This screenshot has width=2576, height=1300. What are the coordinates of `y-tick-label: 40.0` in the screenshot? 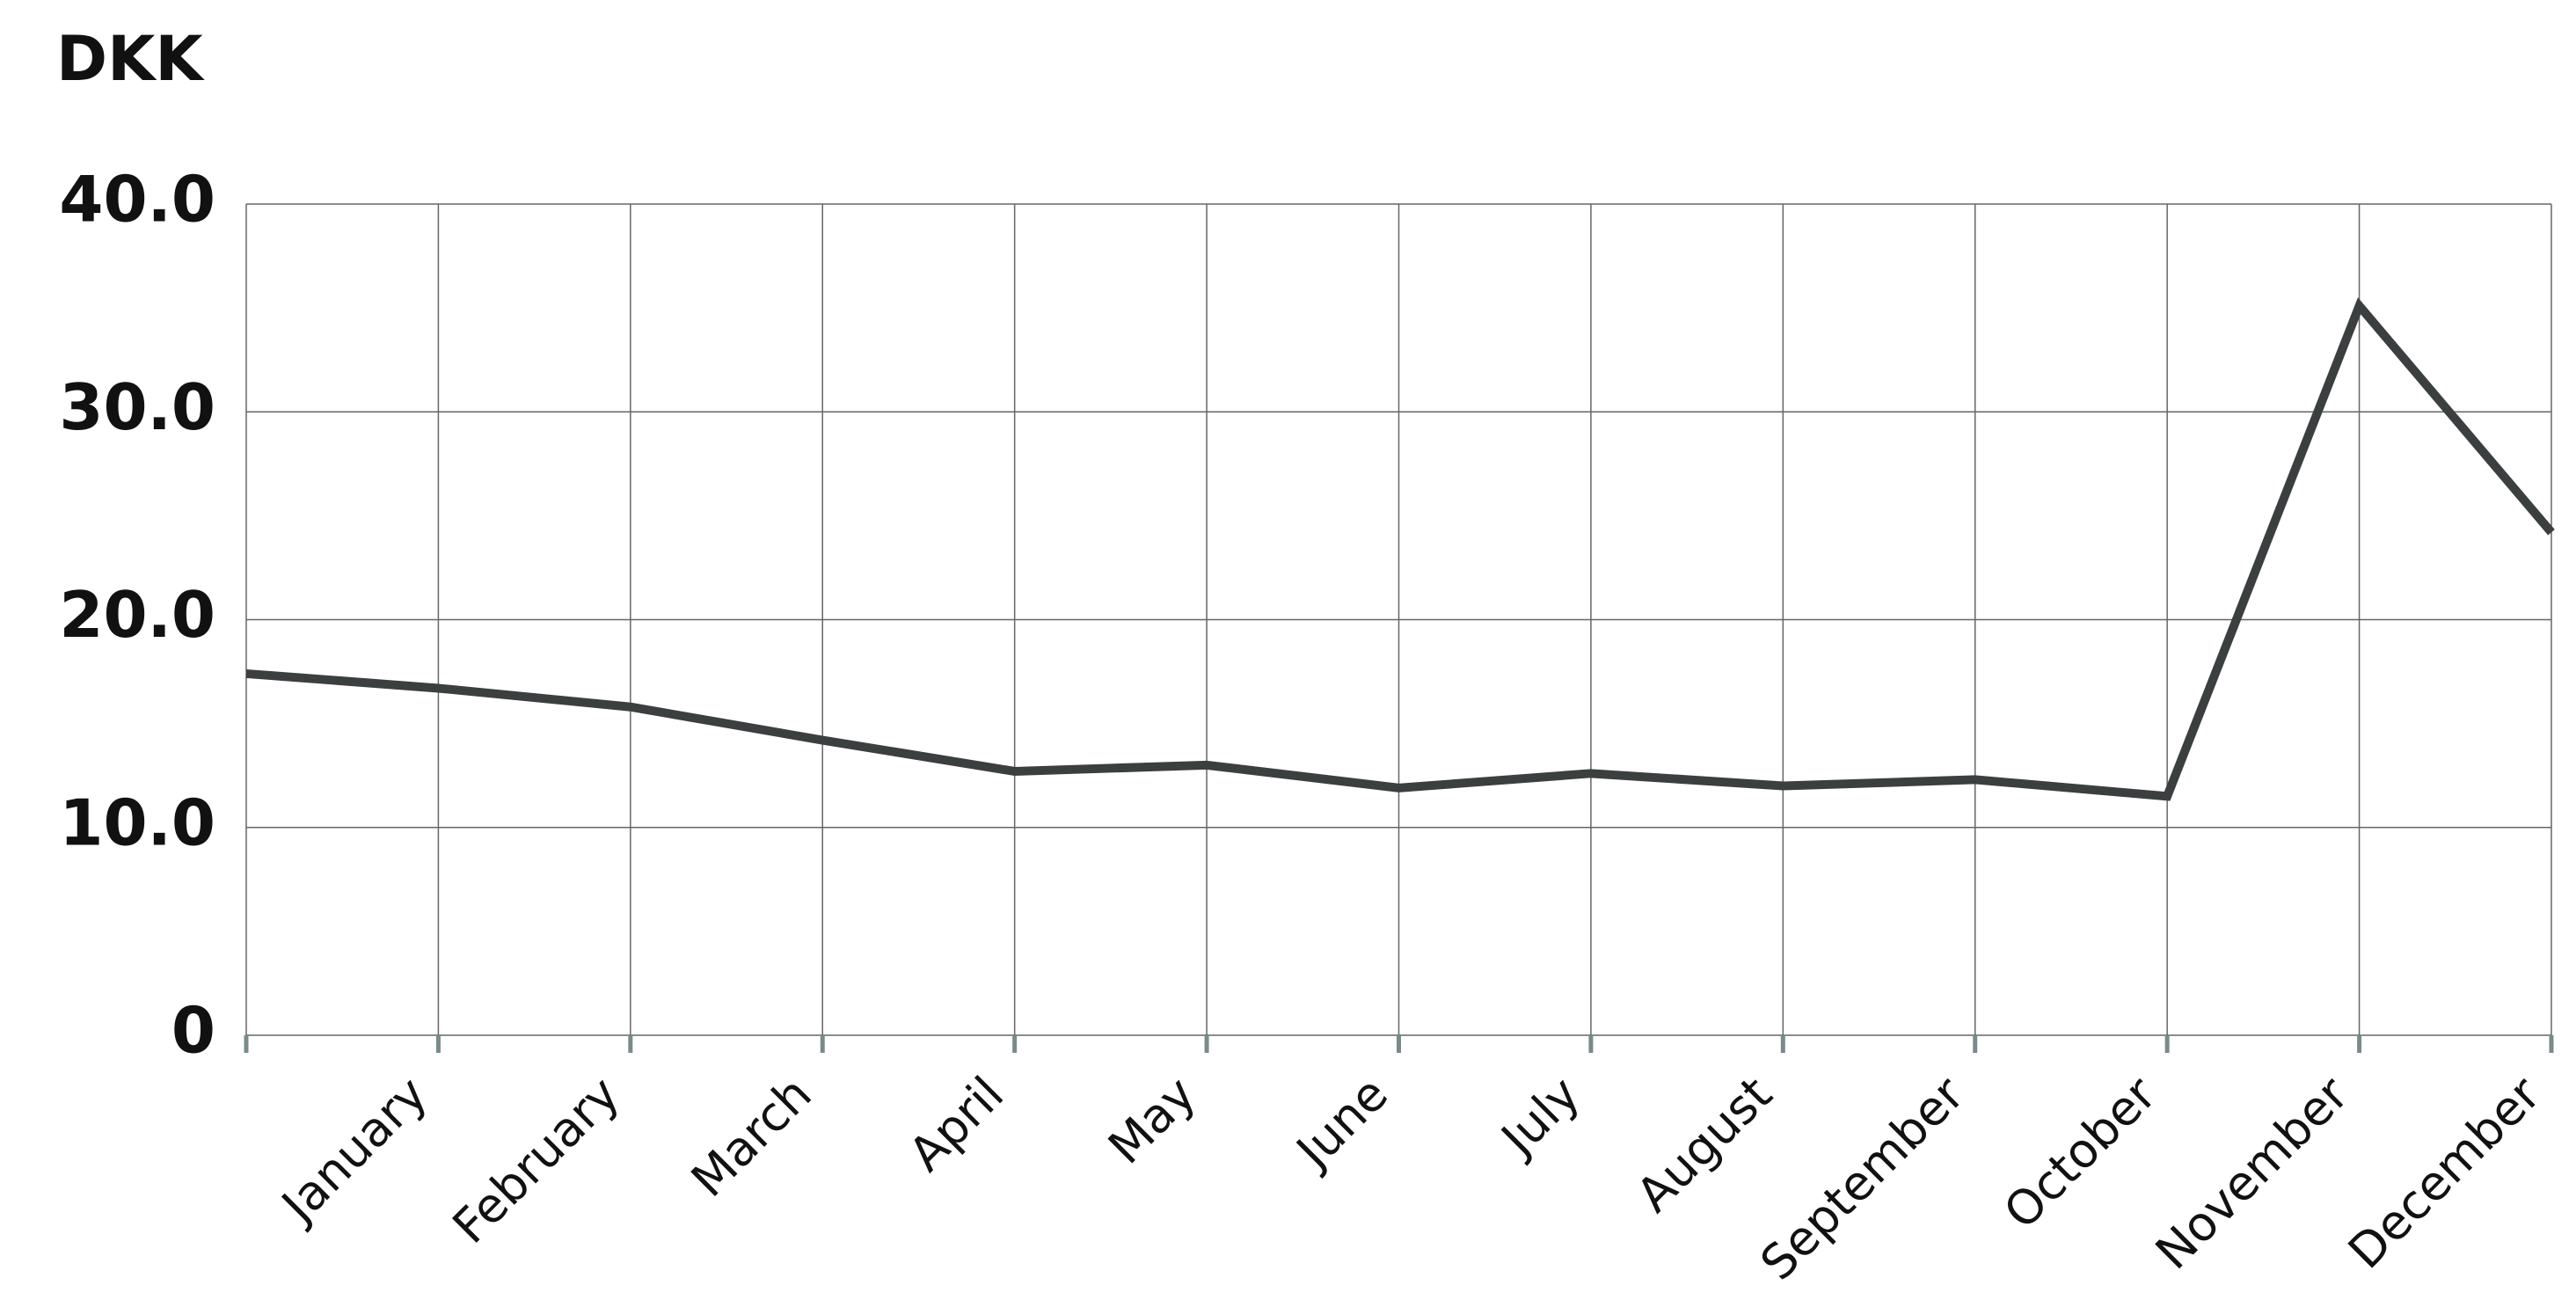 It's located at (137, 200).